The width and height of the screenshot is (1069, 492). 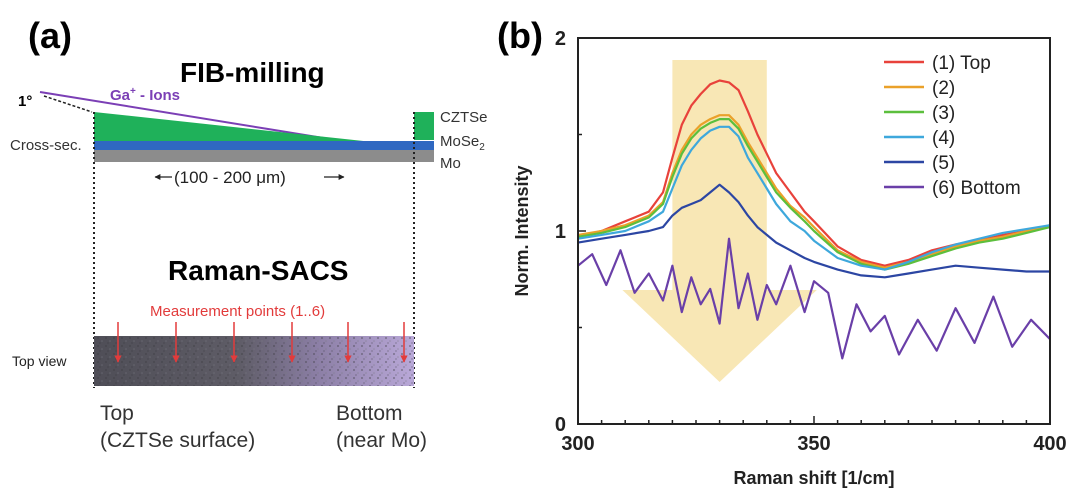 What do you see at coordinates (560, 425) in the screenshot?
I see `y-tick-label: 0` at bounding box center [560, 425].